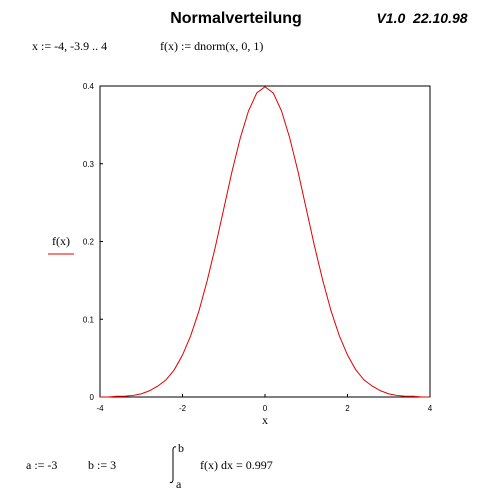  I want to click on upper-limit: b, so click(181, 448).